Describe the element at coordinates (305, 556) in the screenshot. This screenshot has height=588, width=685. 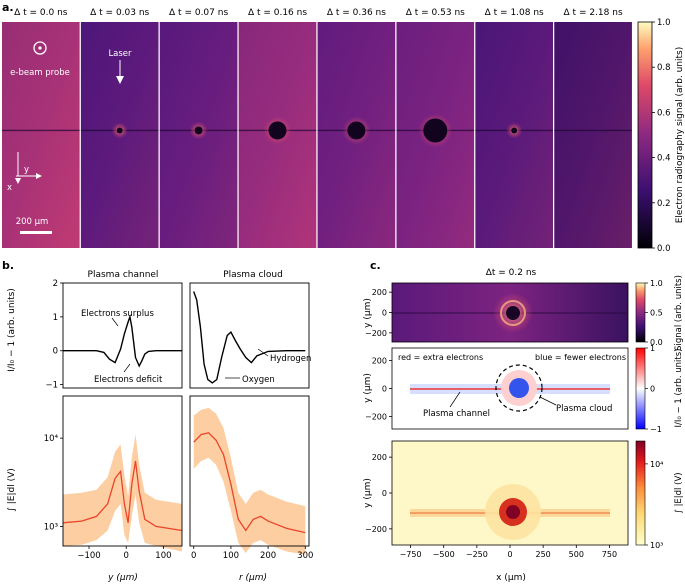
I see `right-xticklabel: 300` at that location.